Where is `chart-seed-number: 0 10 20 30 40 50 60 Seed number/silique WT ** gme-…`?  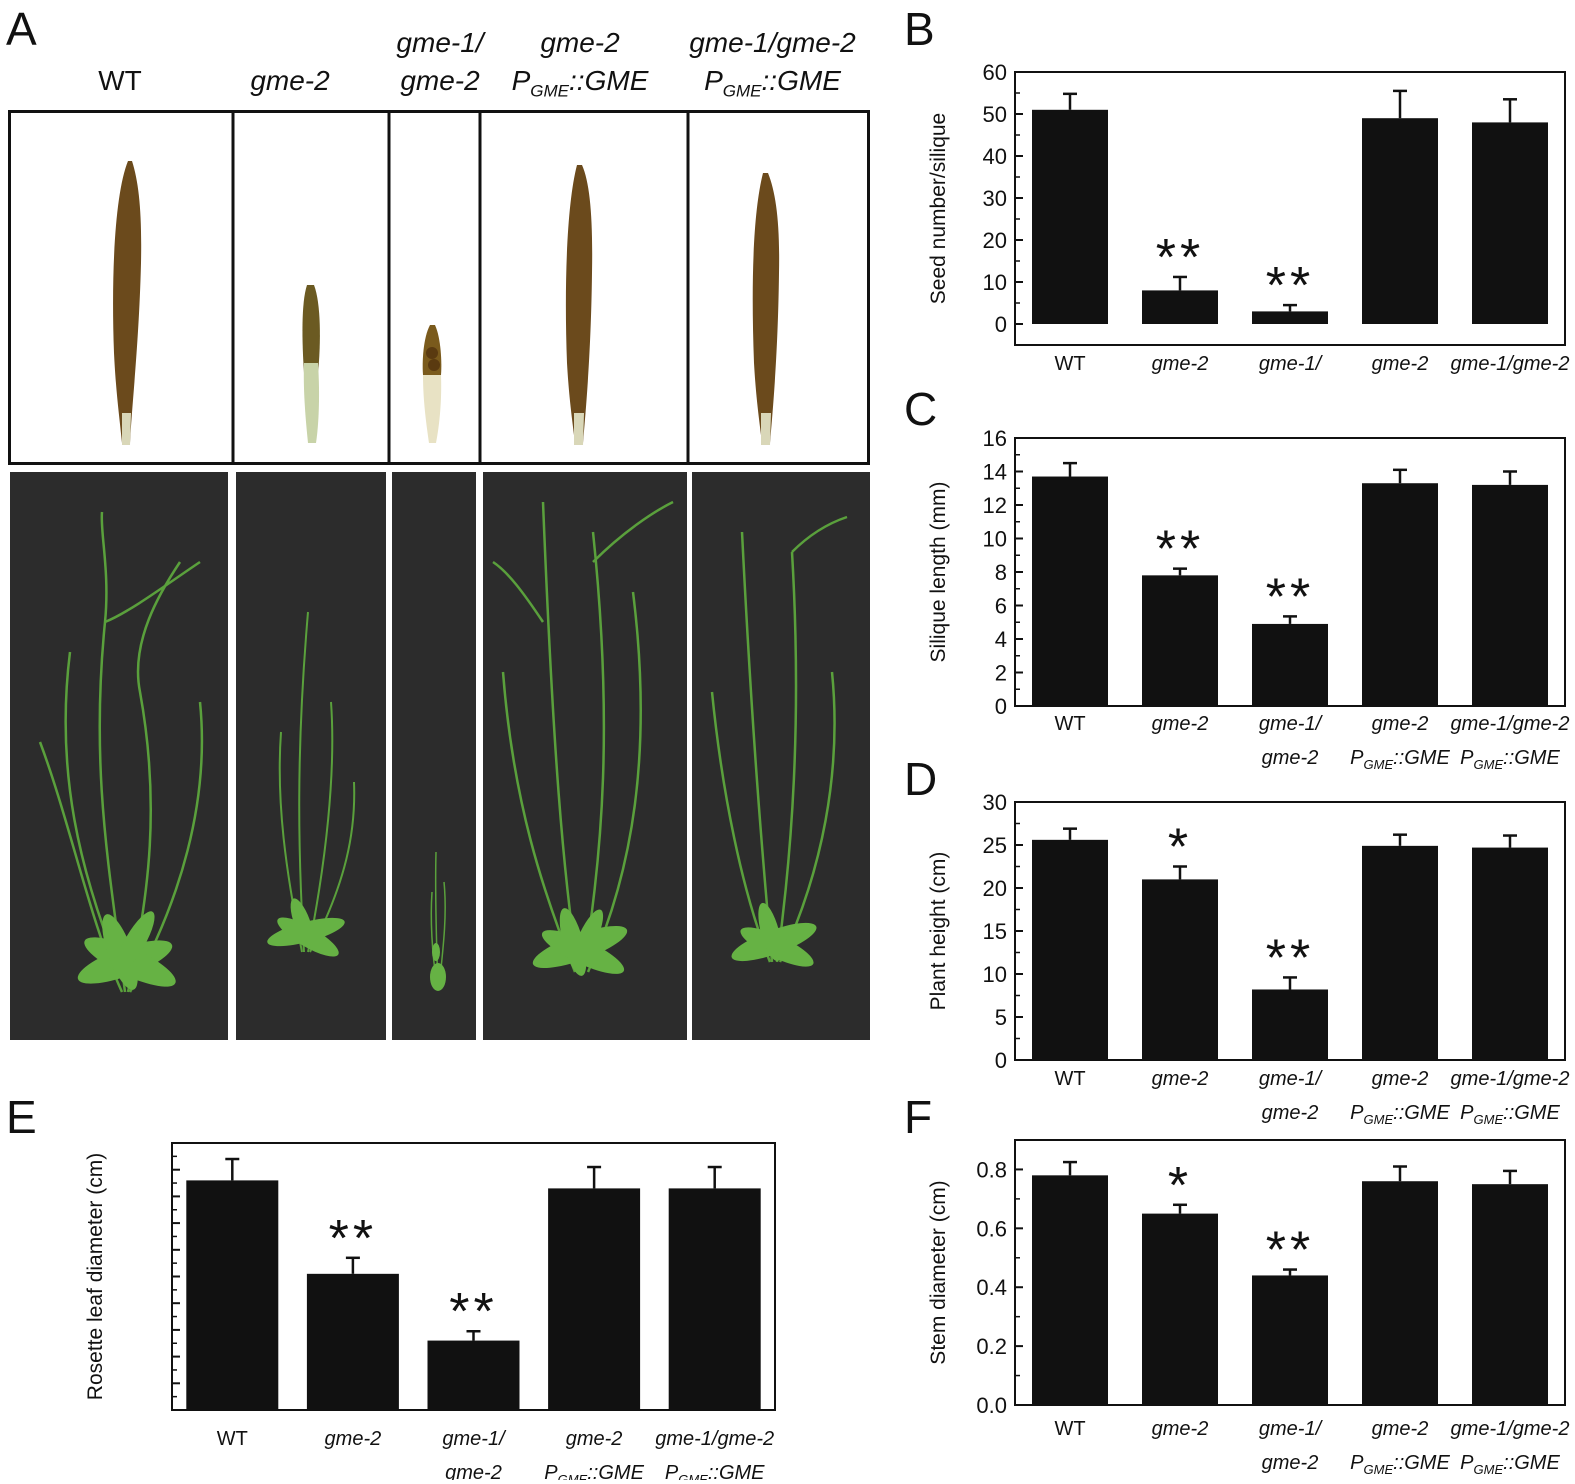
chart-seed-number: 0 10 20 30 40 50 60 Seed number/silique WT ** gme-… is located at coordinates (1248, 225).